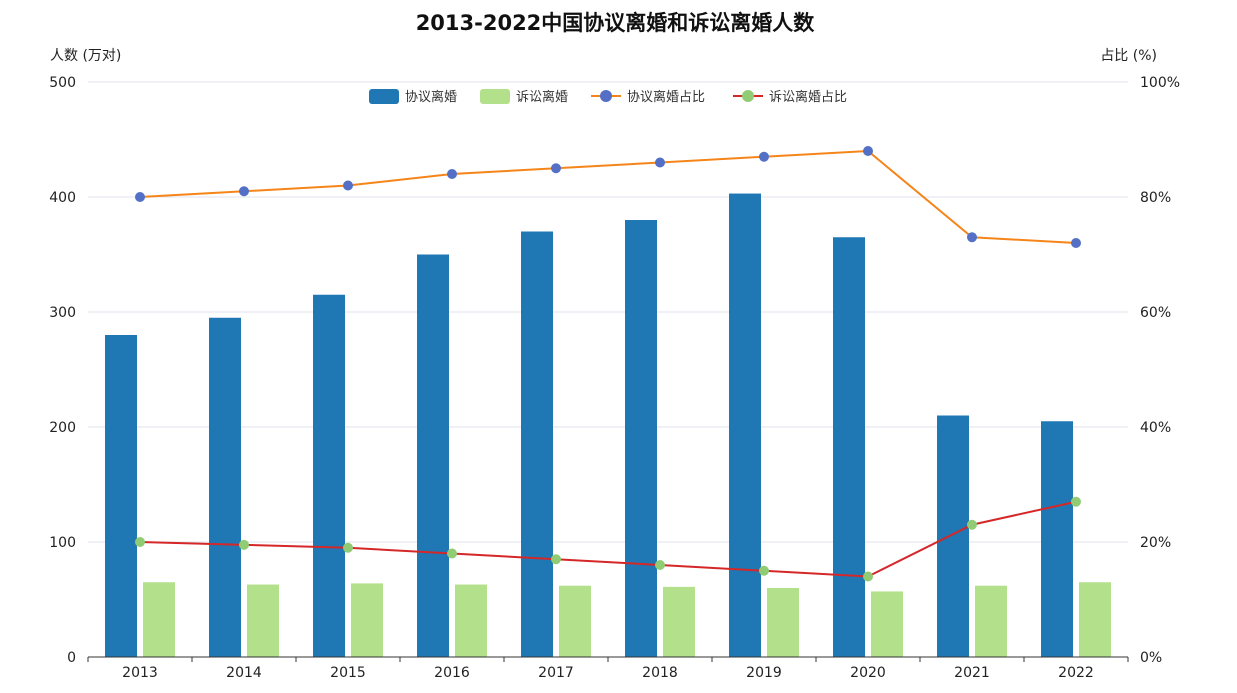 The height and width of the screenshot is (693, 1237). I want to click on legend-label: 诉讼离婚, so click(542, 97).